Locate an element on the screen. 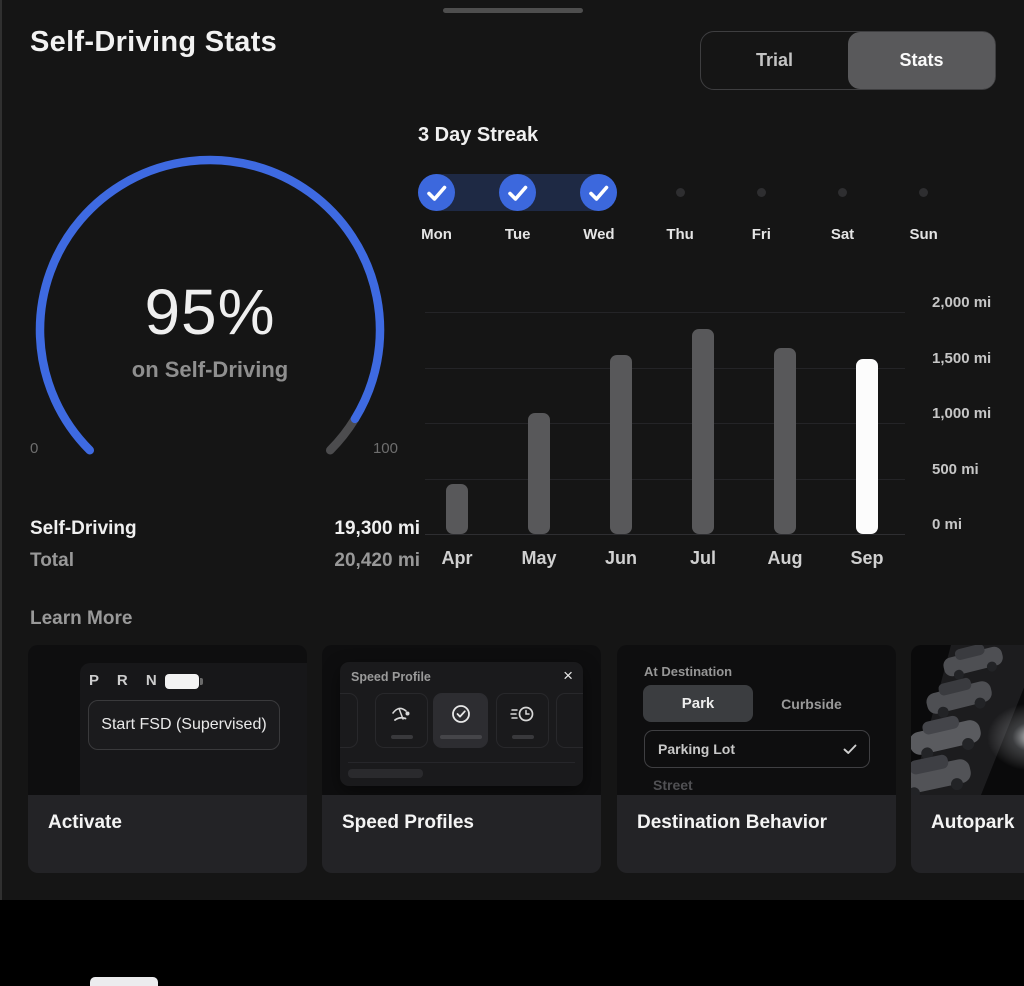 The image size is (1024, 986). profile-tile-chill is located at coordinates (401, 720).